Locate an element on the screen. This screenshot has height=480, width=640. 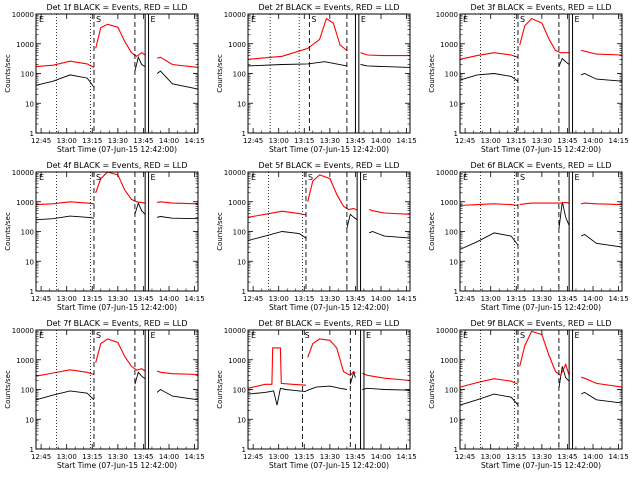
panel-title: Det 3f BLACK = Events, RED = LLD is located at coordinates (540, 7).